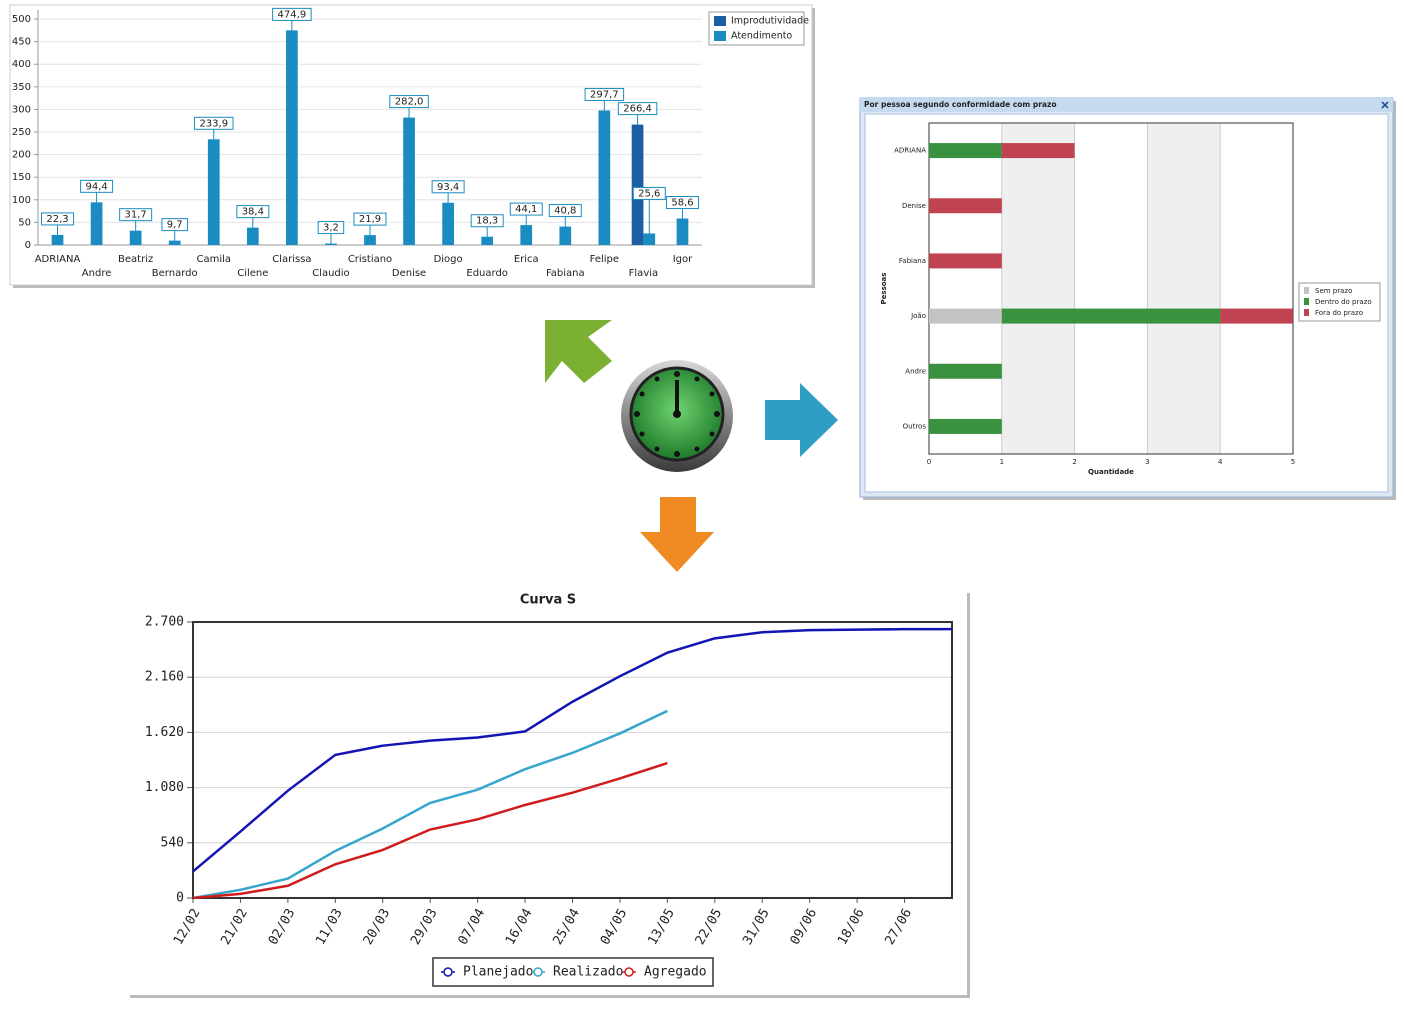  Describe the element at coordinates (21, 87) in the screenshot. I see `y-tick-label: 350` at that location.